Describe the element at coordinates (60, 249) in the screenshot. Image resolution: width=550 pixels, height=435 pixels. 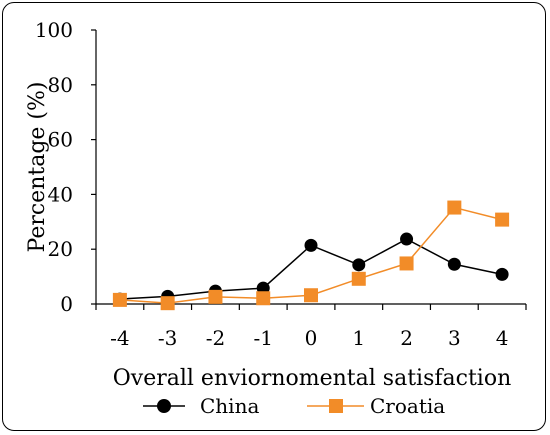
I see `y-tick-label: 20` at that location.